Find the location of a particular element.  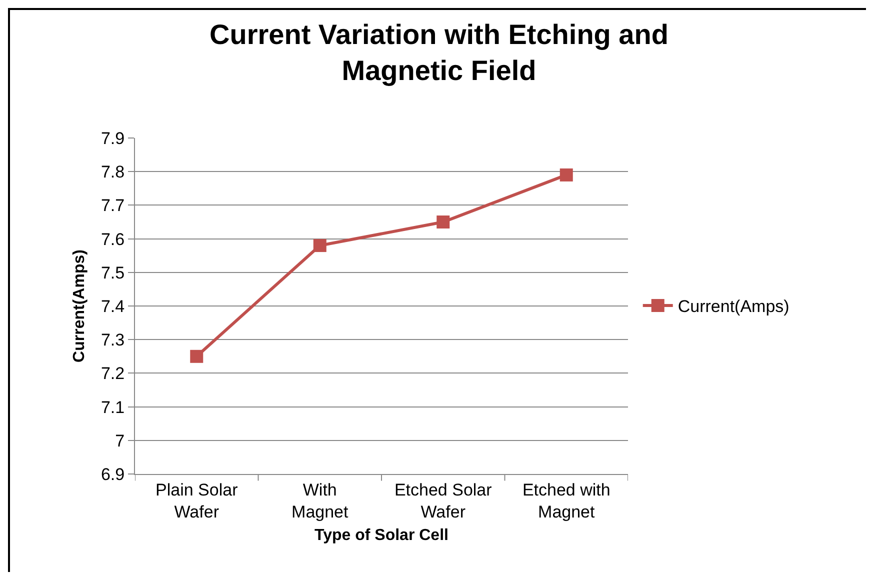

y-tick-label: 7.7 is located at coordinates (112, 206).